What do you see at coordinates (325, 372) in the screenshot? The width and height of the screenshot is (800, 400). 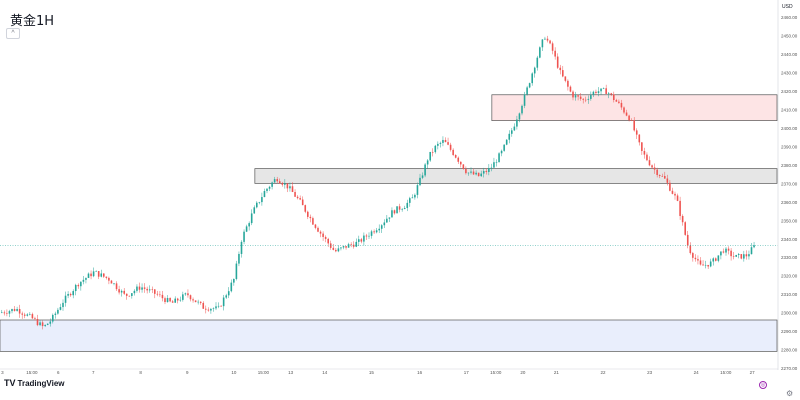 I see `x-tick-label: 14` at bounding box center [325, 372].